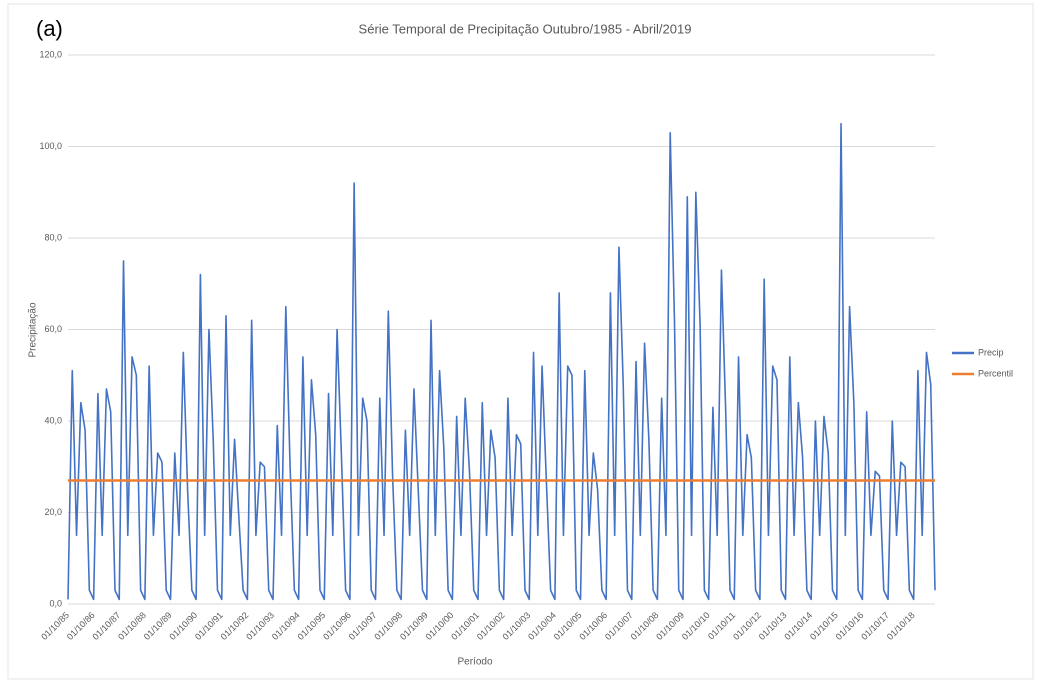  Describe the element at coordinates (474, 662) in the screenshot. I see `x-axis-label: Período` at that location.